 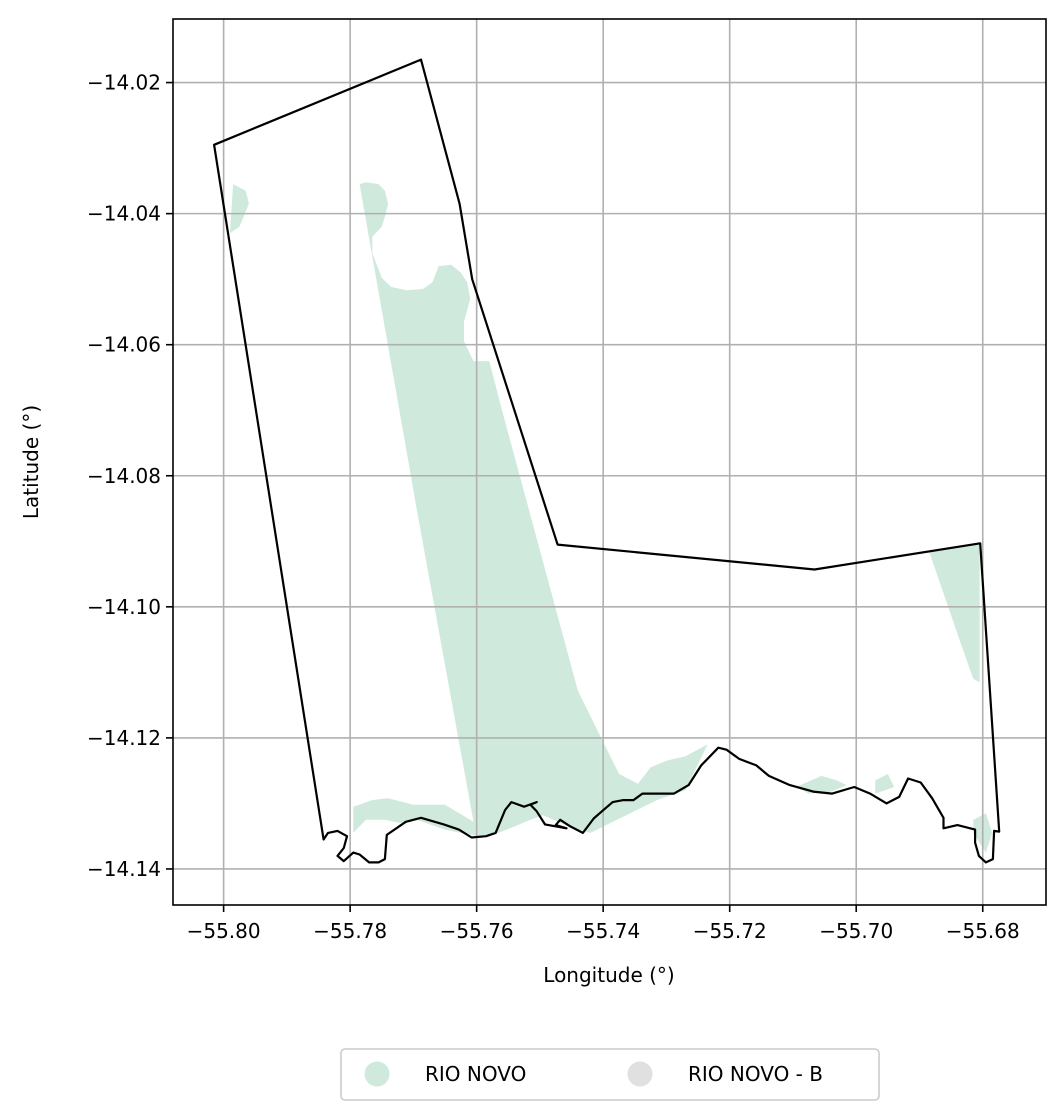 What do you see at coordinates (755, 1074) in the screenshot?
I see `legend-label-rio-novo-b: RIO NOVO - B` at bounding box center [755, 1074].